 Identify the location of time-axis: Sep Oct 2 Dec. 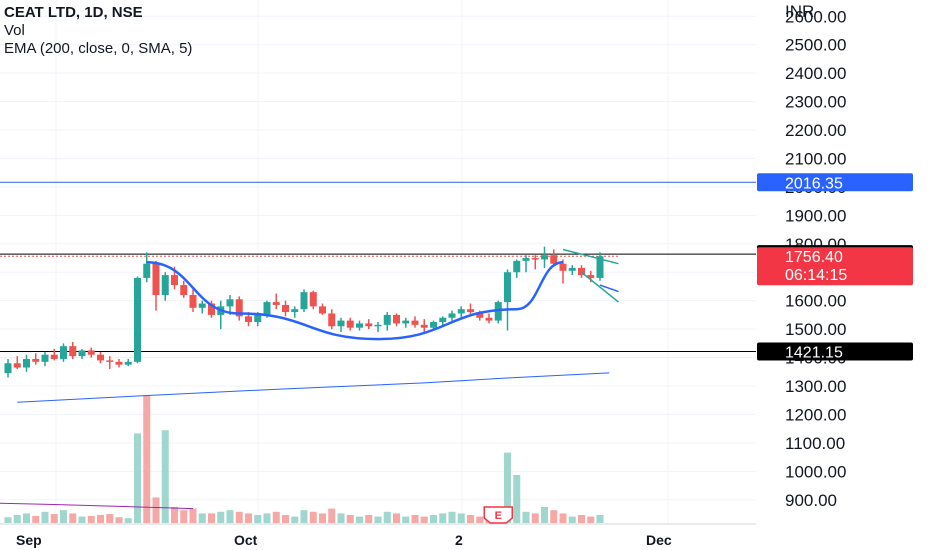
(344, 540).